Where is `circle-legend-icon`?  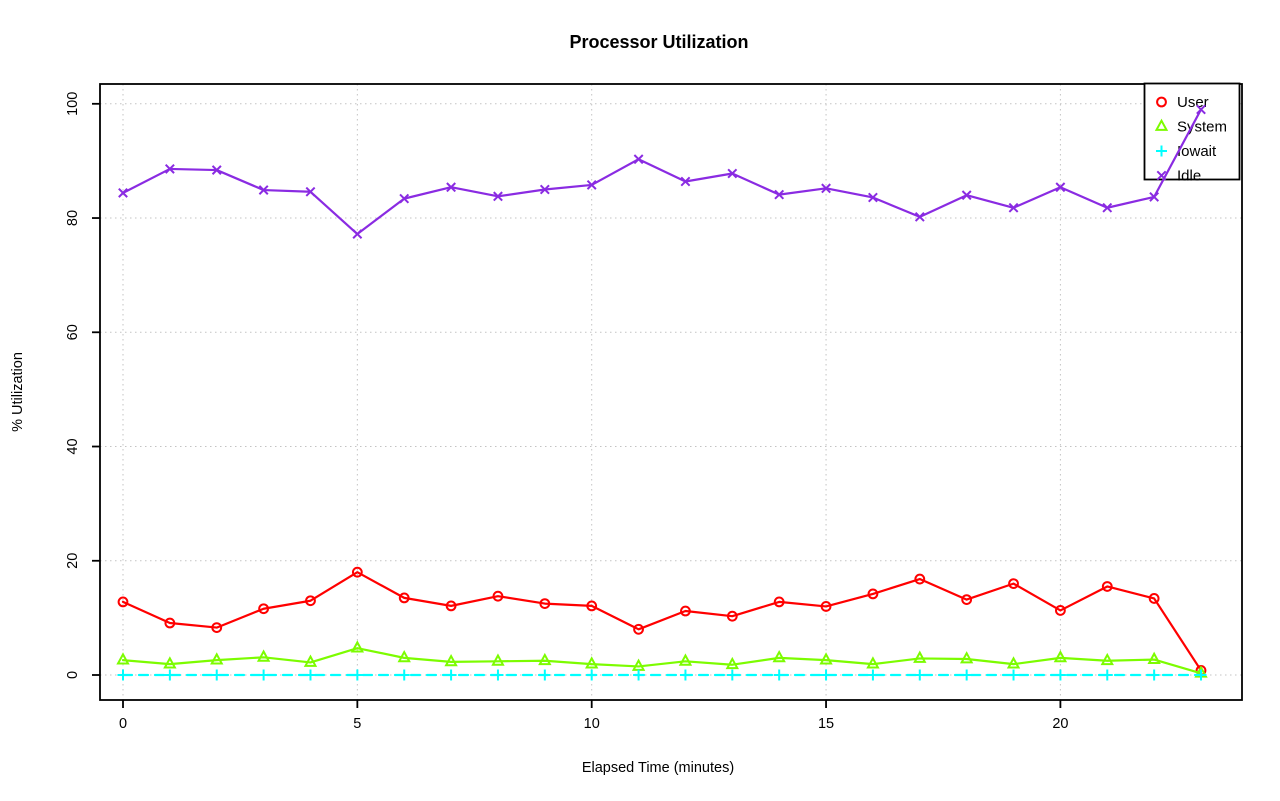 circle-legend-icon is located at coordinates (1161, 102).